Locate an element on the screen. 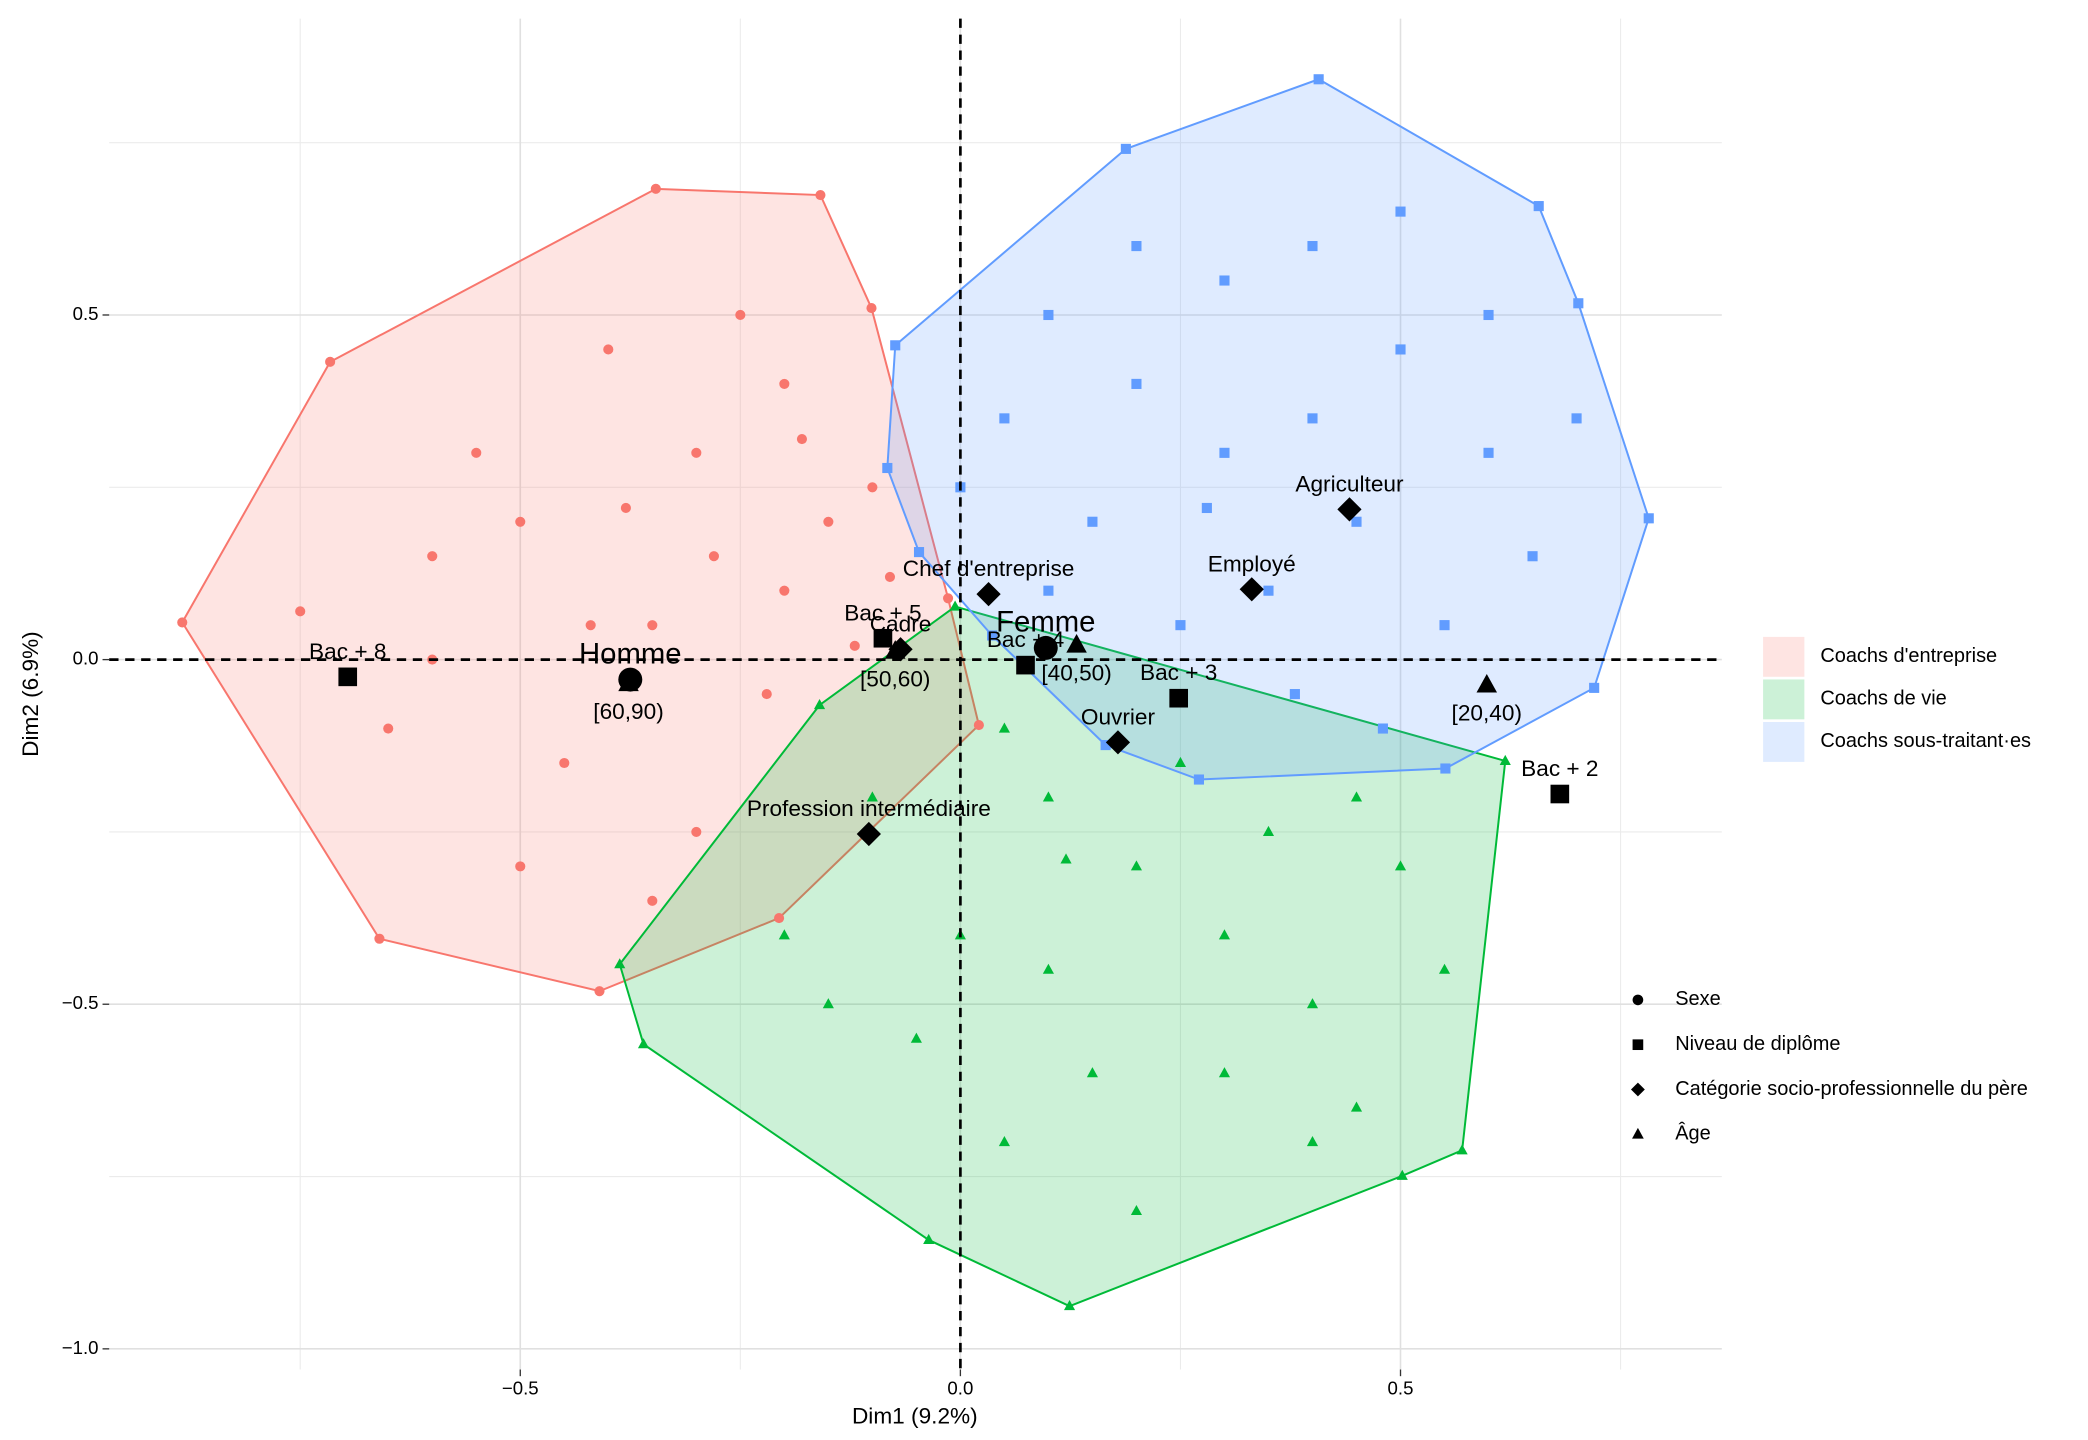  y-tick-label: −0.5 is located at coordinates (80, 1002).